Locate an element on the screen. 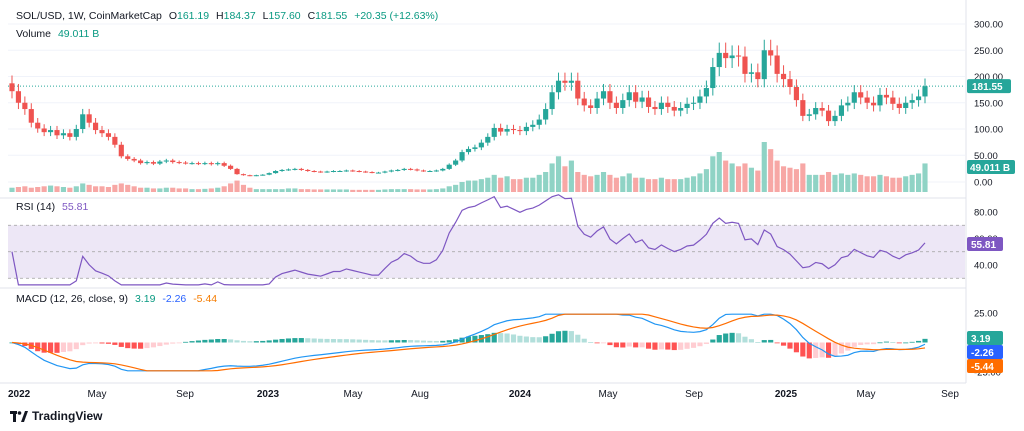  time-tick-label: 2025 is located at coordinates (786, 394).